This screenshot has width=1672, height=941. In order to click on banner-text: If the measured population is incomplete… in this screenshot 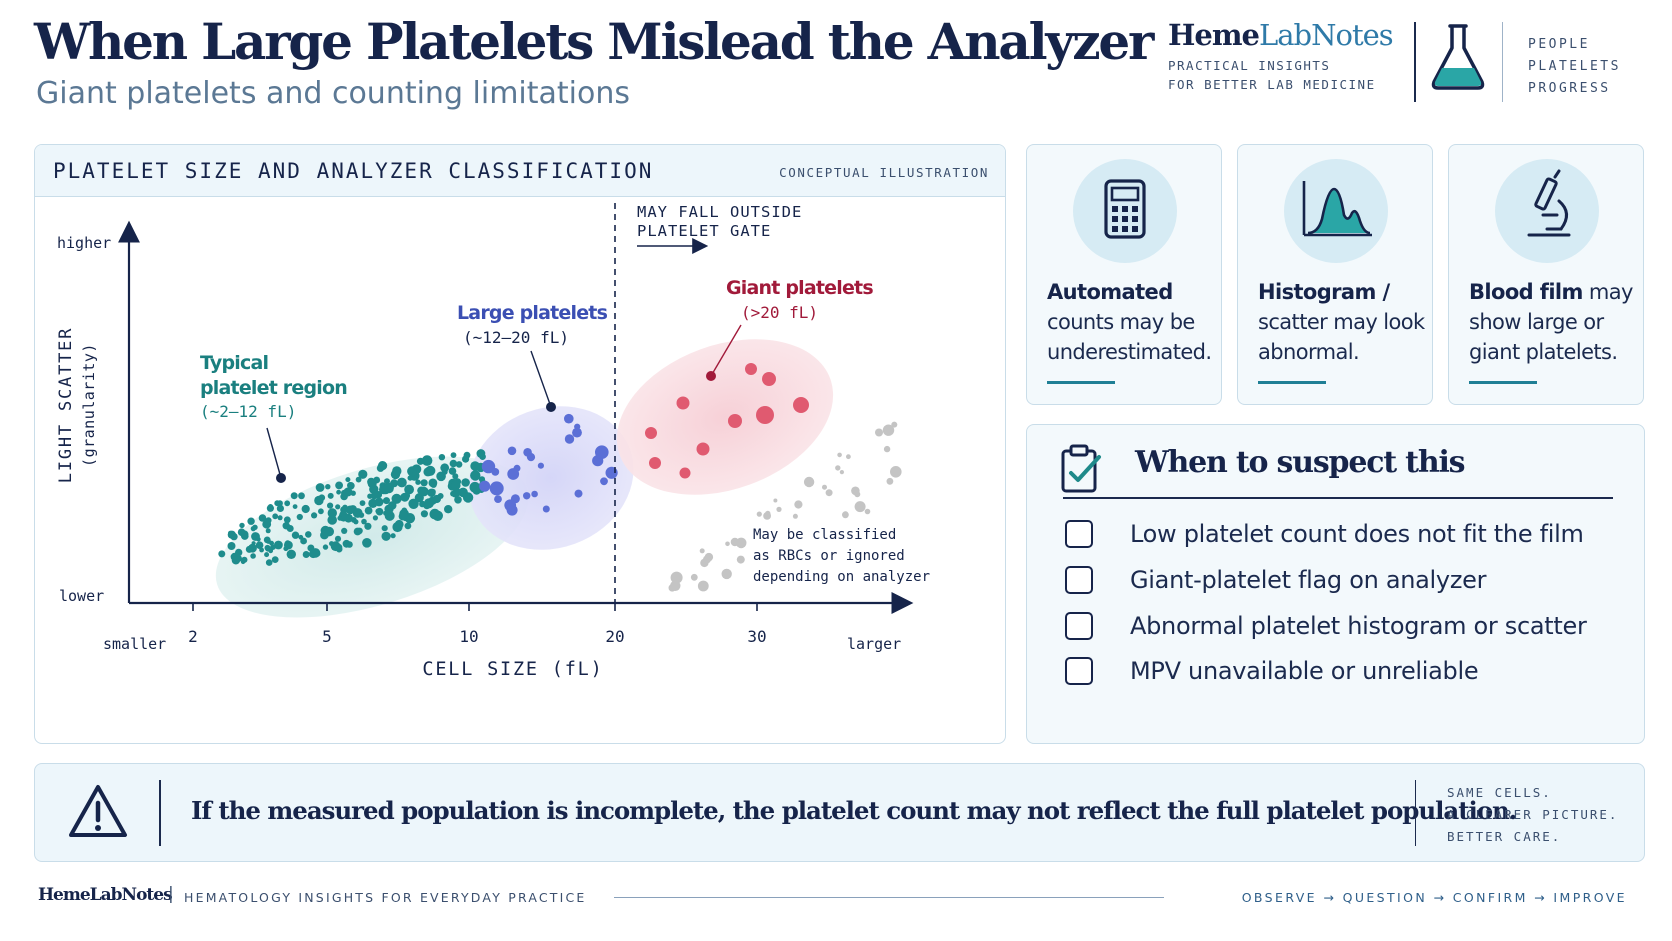, I will do `click(854, 810)`.